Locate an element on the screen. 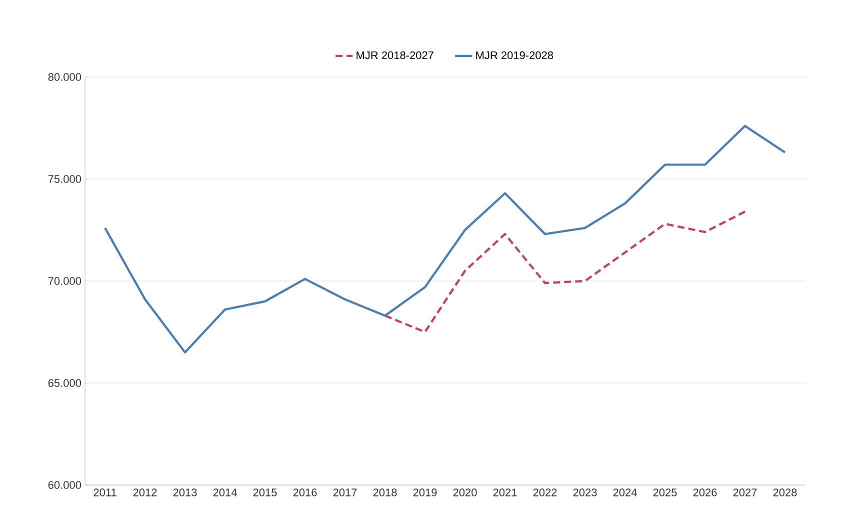  x-tick-label: 2026 is located at coordinates (705, 492).